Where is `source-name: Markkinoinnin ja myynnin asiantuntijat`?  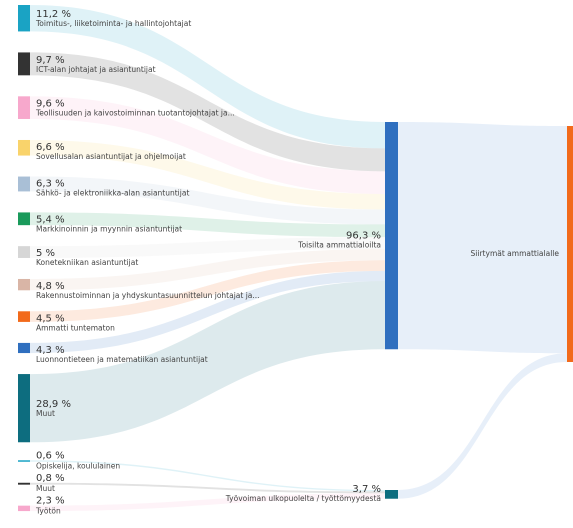
source-name: Markkinoinnin ja myynnin asiantuntijat is located at coordinates (109, 228).